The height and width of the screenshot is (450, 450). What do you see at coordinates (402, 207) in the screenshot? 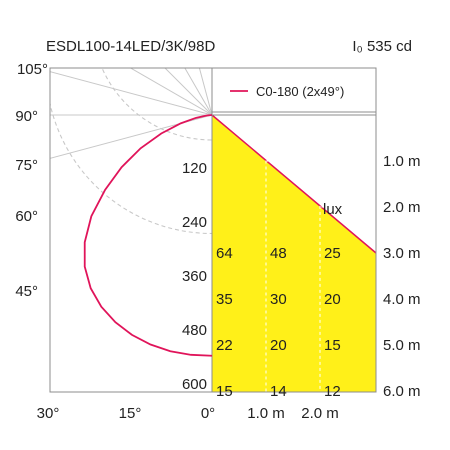
I see `distance-tick-label: 2.0 m` at bounding box center [402, 207].